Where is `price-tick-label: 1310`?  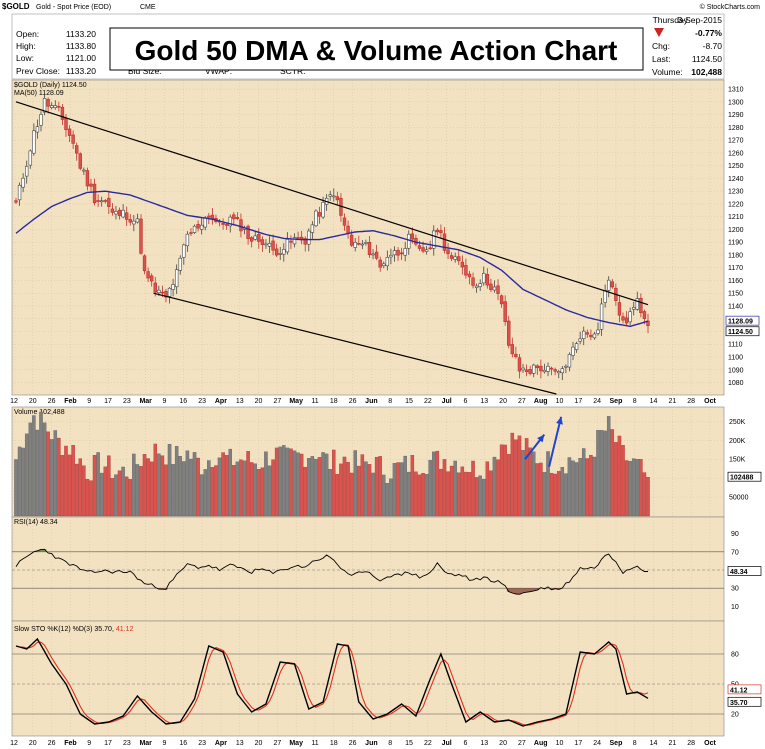
price-tick-label: 1310 is located at coordinates (736, 90).